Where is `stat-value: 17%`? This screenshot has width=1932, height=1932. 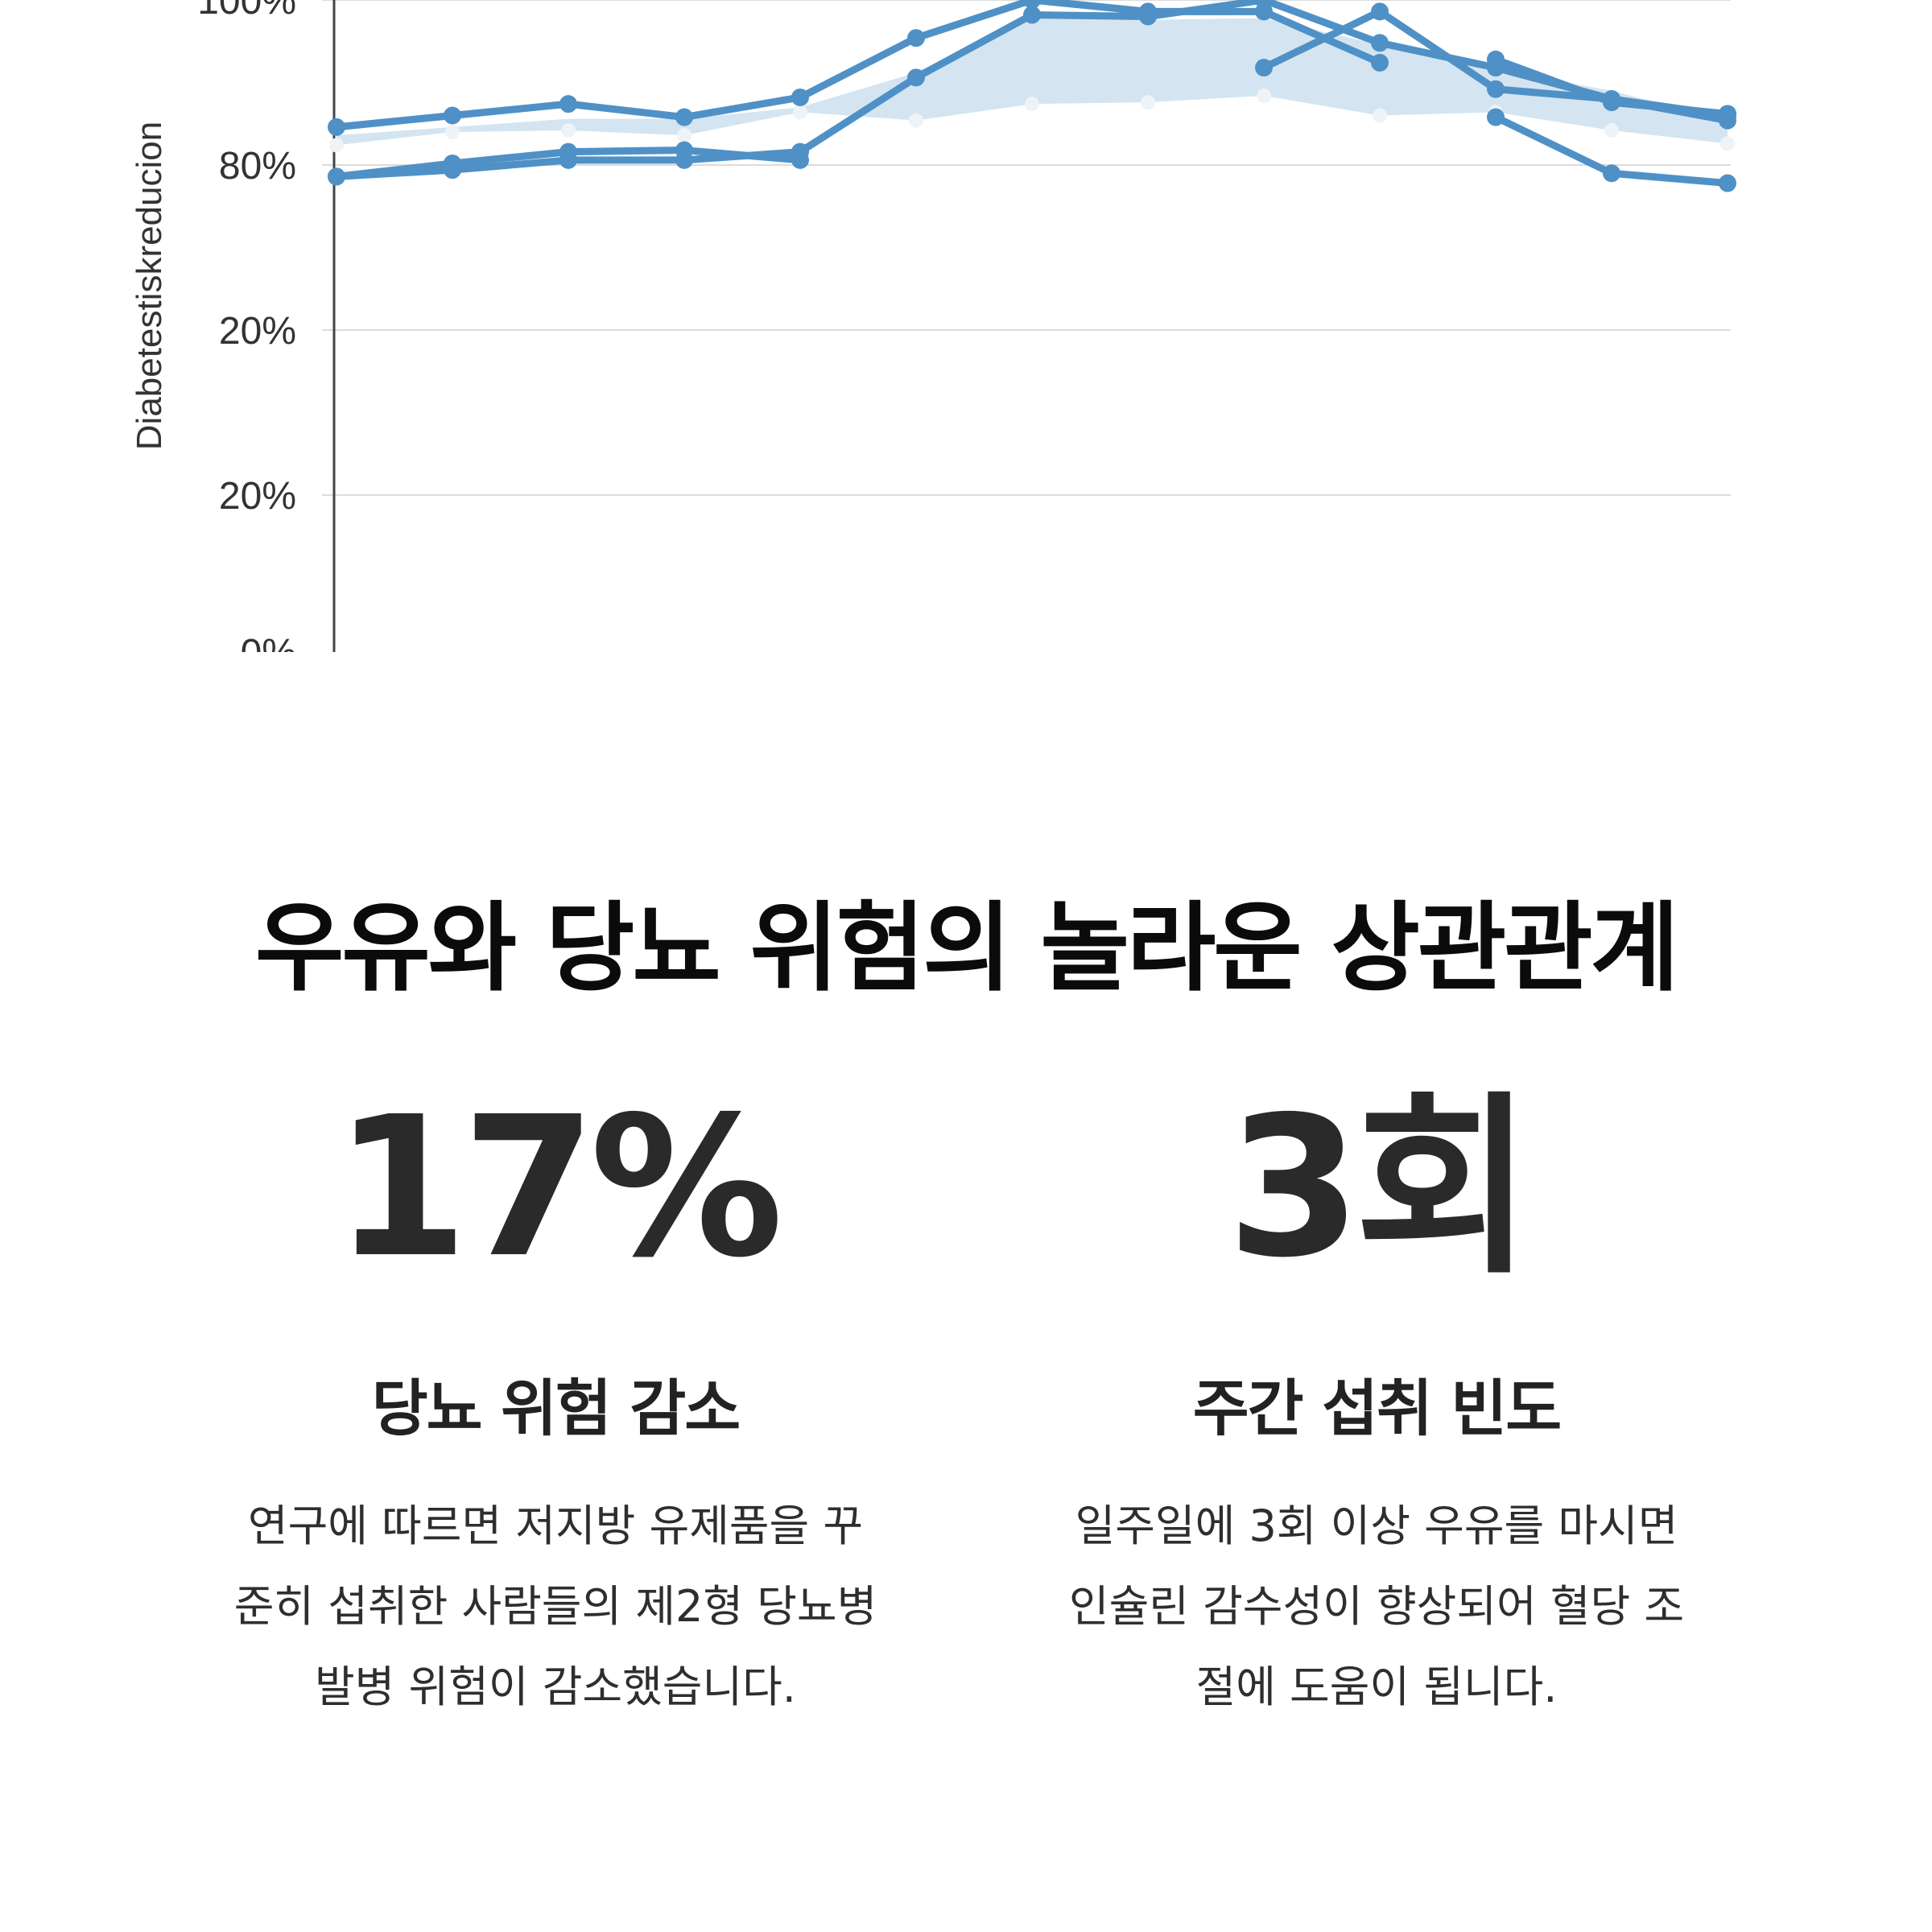
stat-value: 17% is located at coordinates (558, 1187).